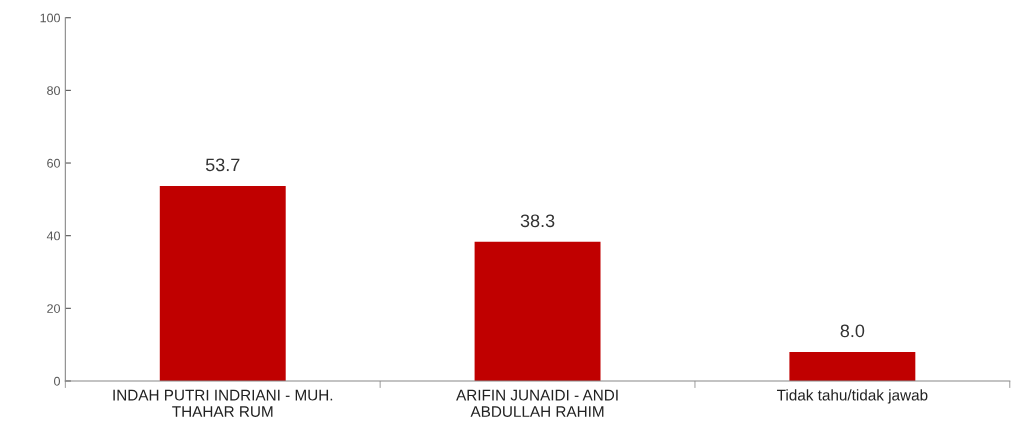  Describe the element at coordinates (223, 403) in the screenshot. I see `x-tick-label: INDAH PUTRI INDRIANI - MUH. THAHAR RUM` at that location.